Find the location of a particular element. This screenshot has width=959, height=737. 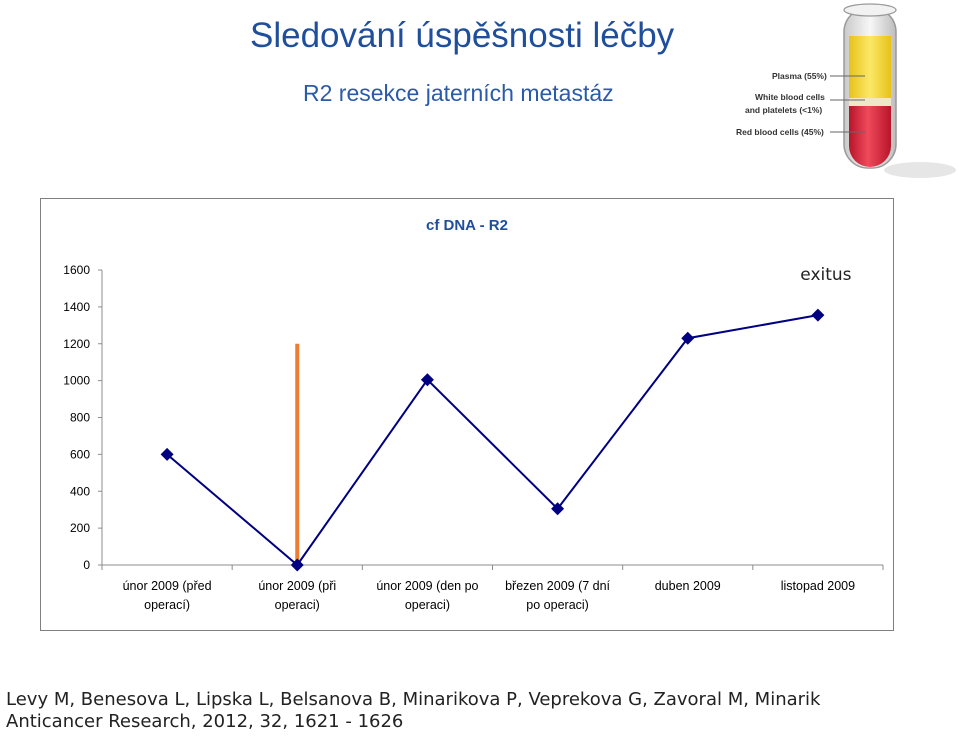

y-tick-label: 1400 is located at coordinates (76, 307).